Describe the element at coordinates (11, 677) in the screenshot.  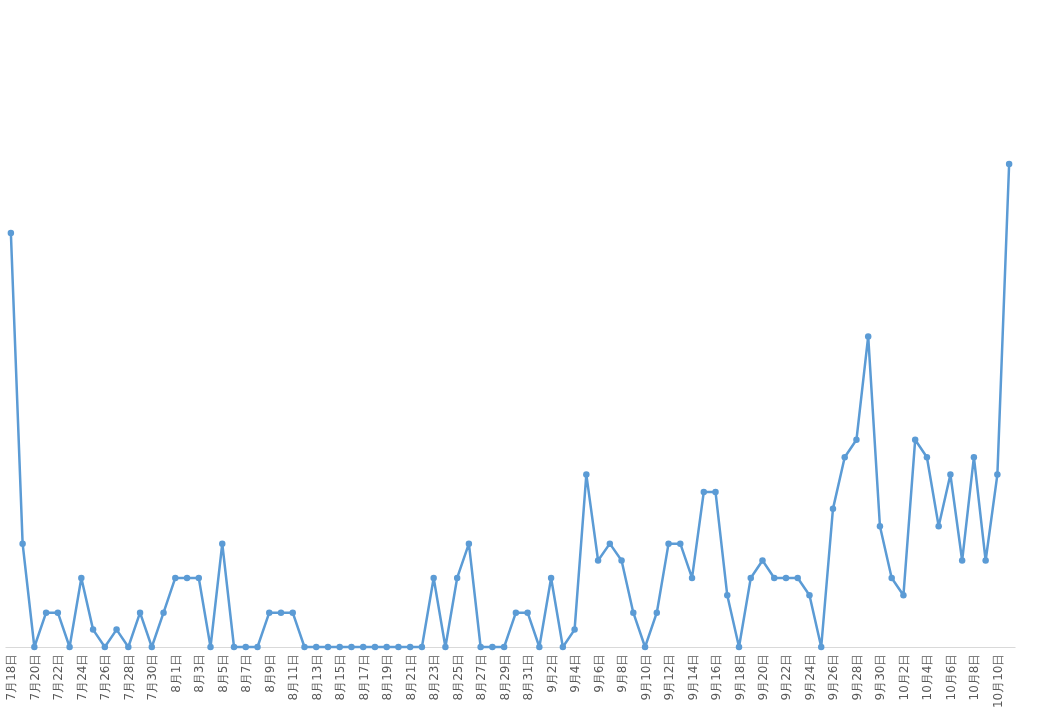
I see `x-tick-label: 7月18日` at that location.